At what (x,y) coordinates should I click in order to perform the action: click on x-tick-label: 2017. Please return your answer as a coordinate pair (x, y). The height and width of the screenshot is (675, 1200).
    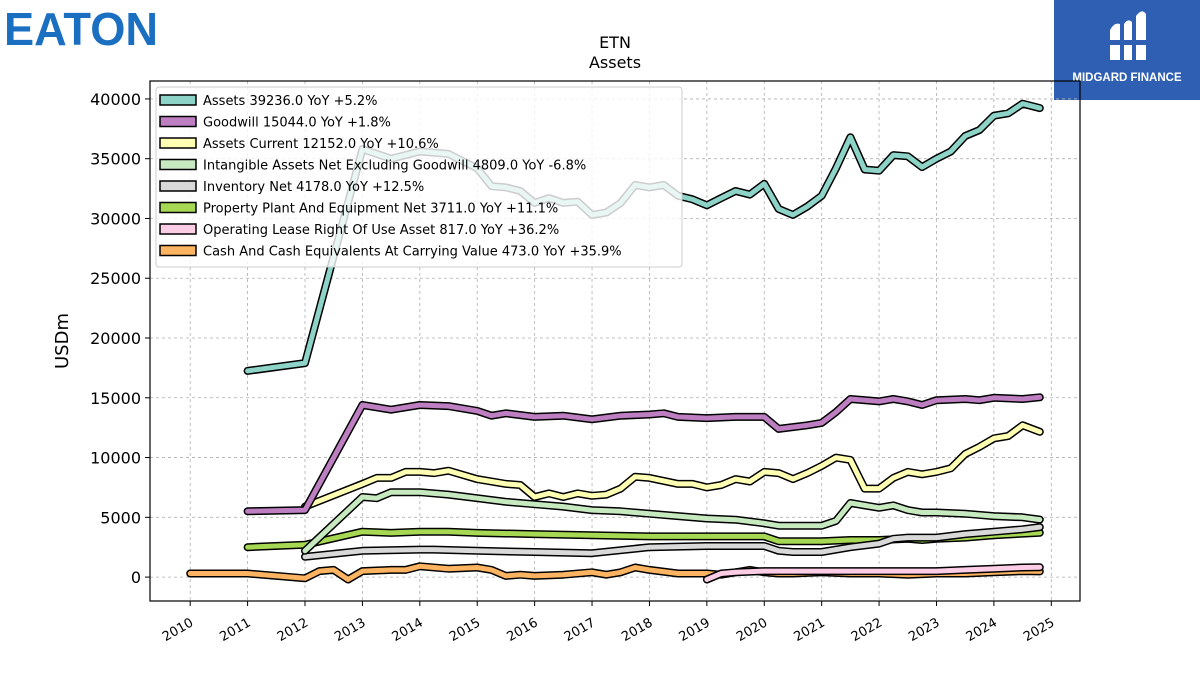
    Looking at the image, I should click on (580, 630).